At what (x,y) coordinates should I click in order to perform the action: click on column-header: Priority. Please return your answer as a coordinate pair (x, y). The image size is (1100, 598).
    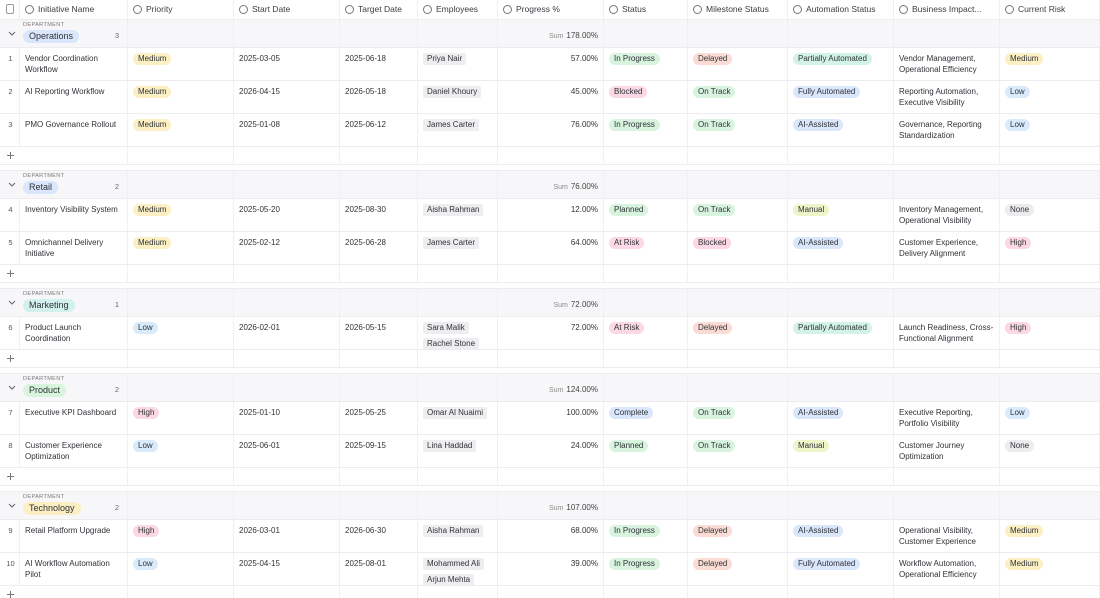
    Looking at the image, I should click on (181, 9).